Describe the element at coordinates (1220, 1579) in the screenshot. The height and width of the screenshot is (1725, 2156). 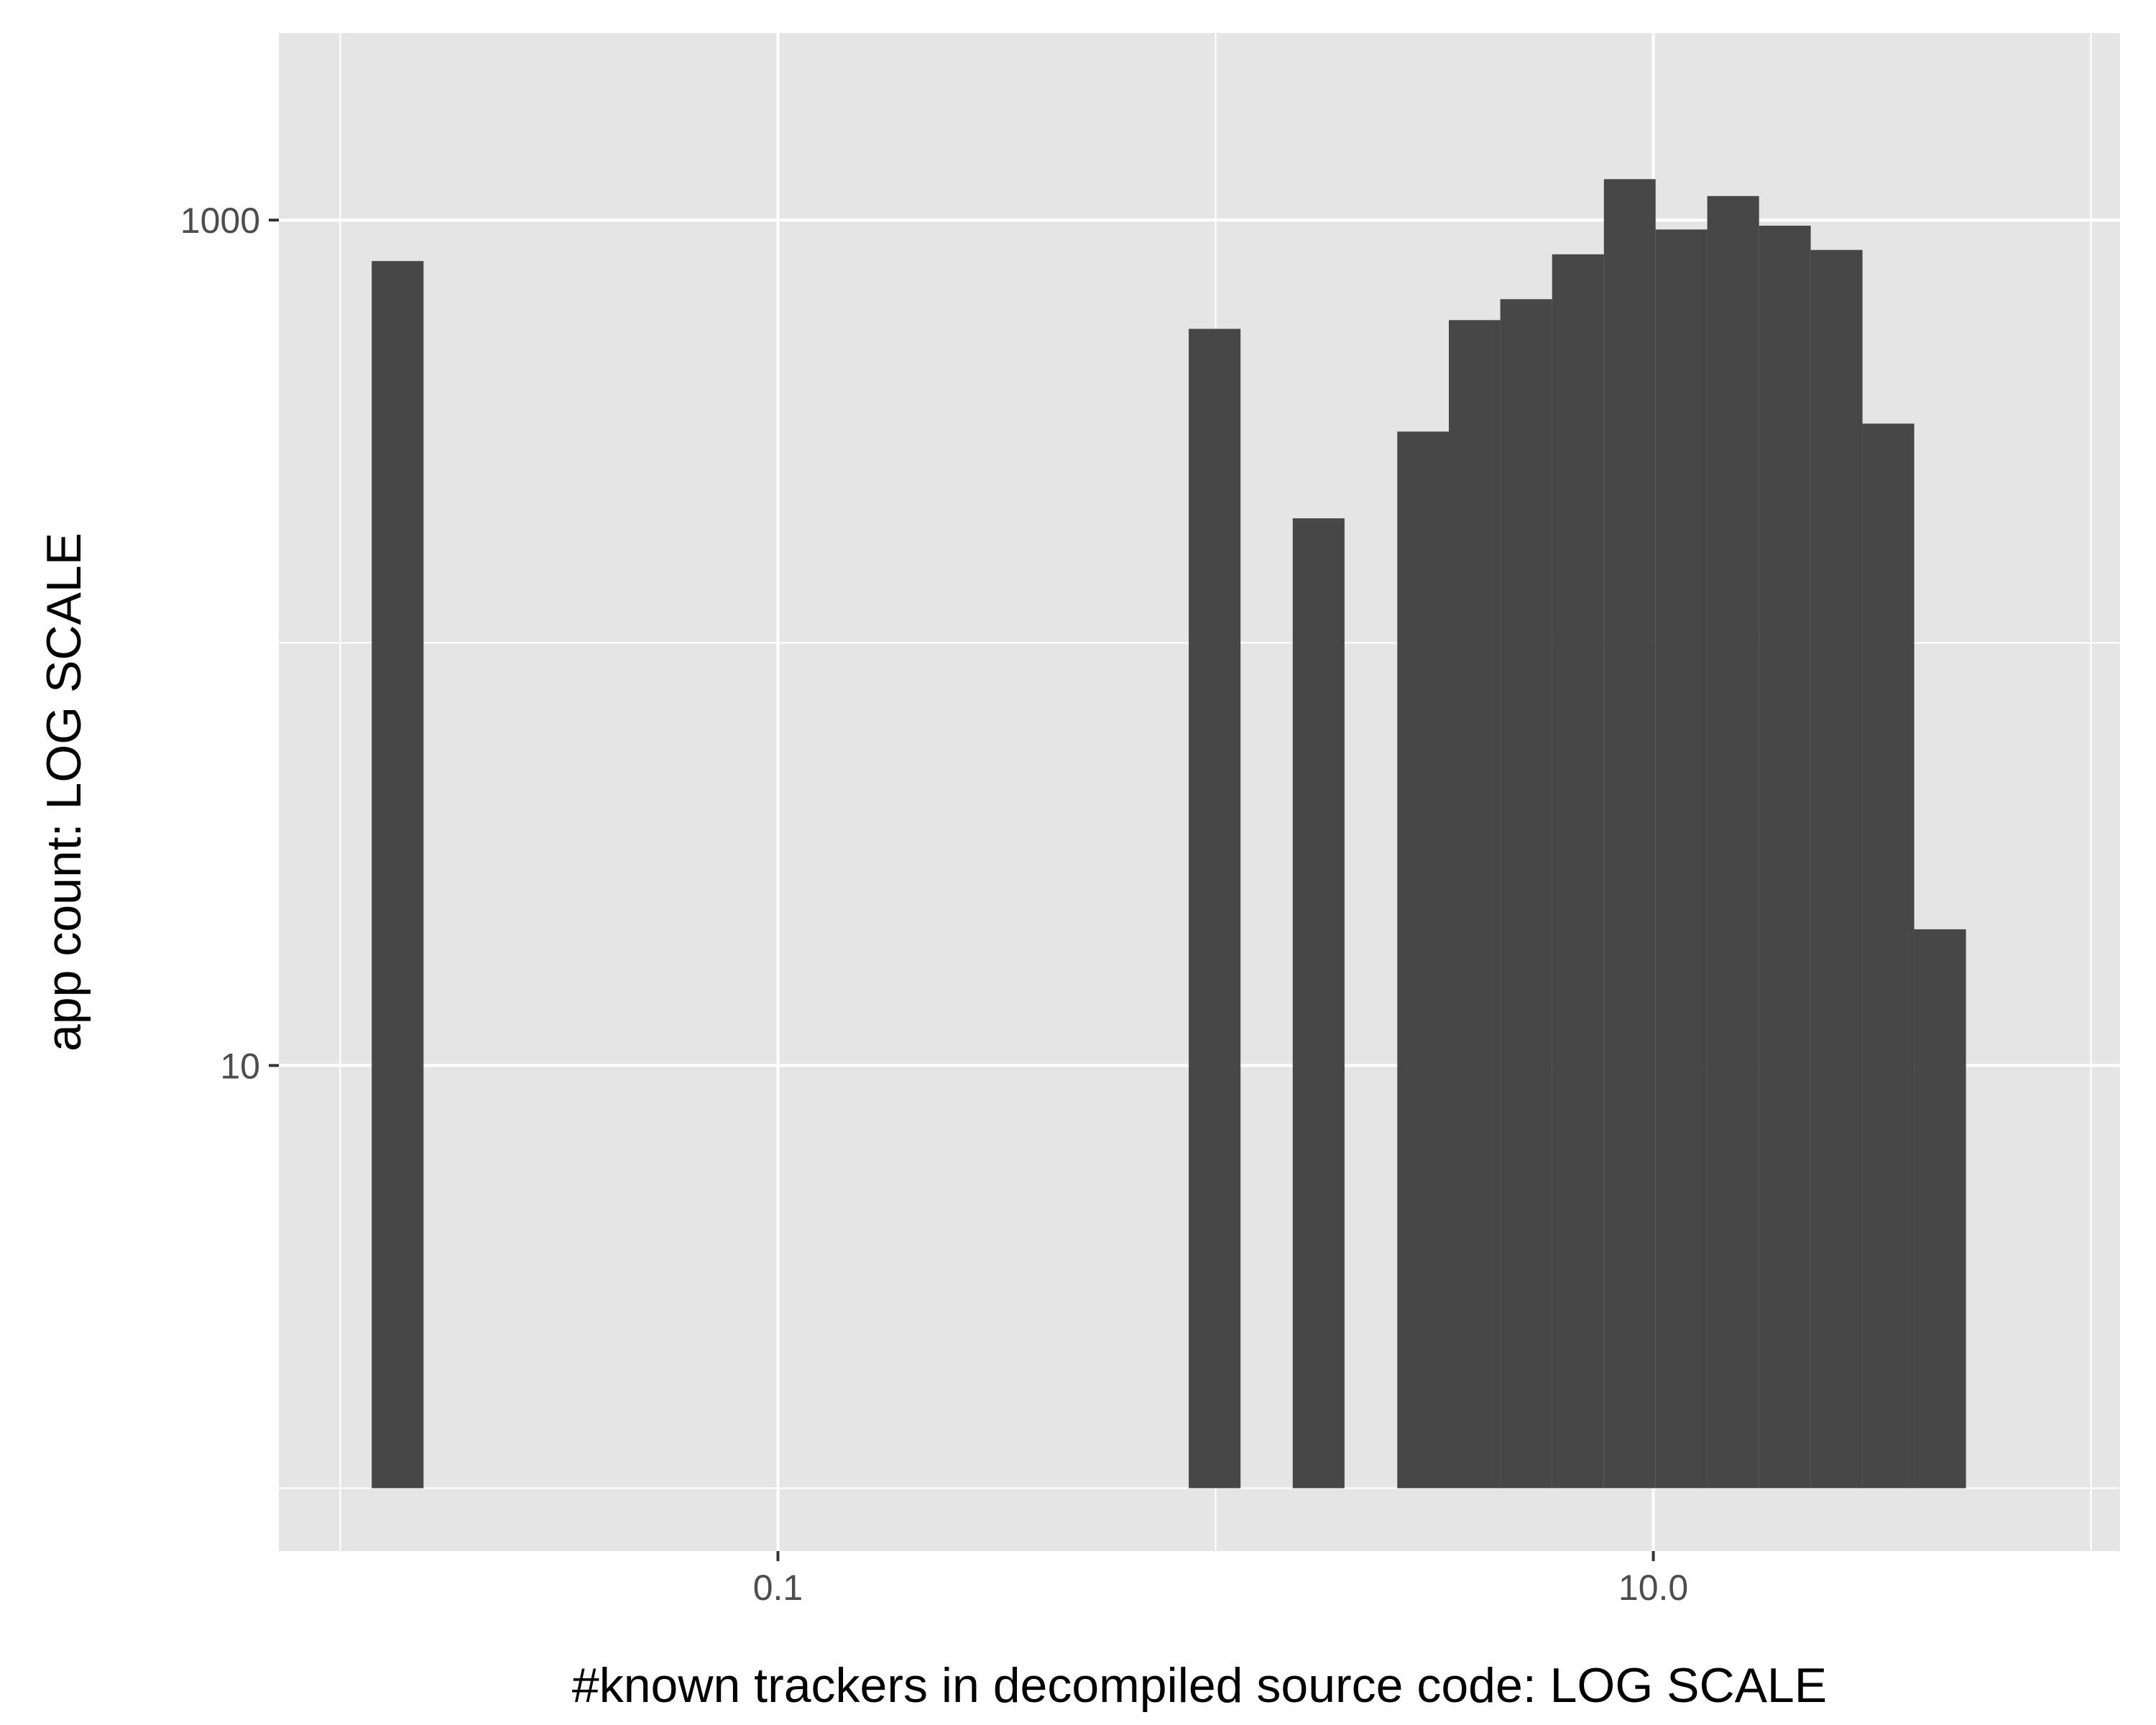
I see `x-axis: 0.1 10.0` at that location.